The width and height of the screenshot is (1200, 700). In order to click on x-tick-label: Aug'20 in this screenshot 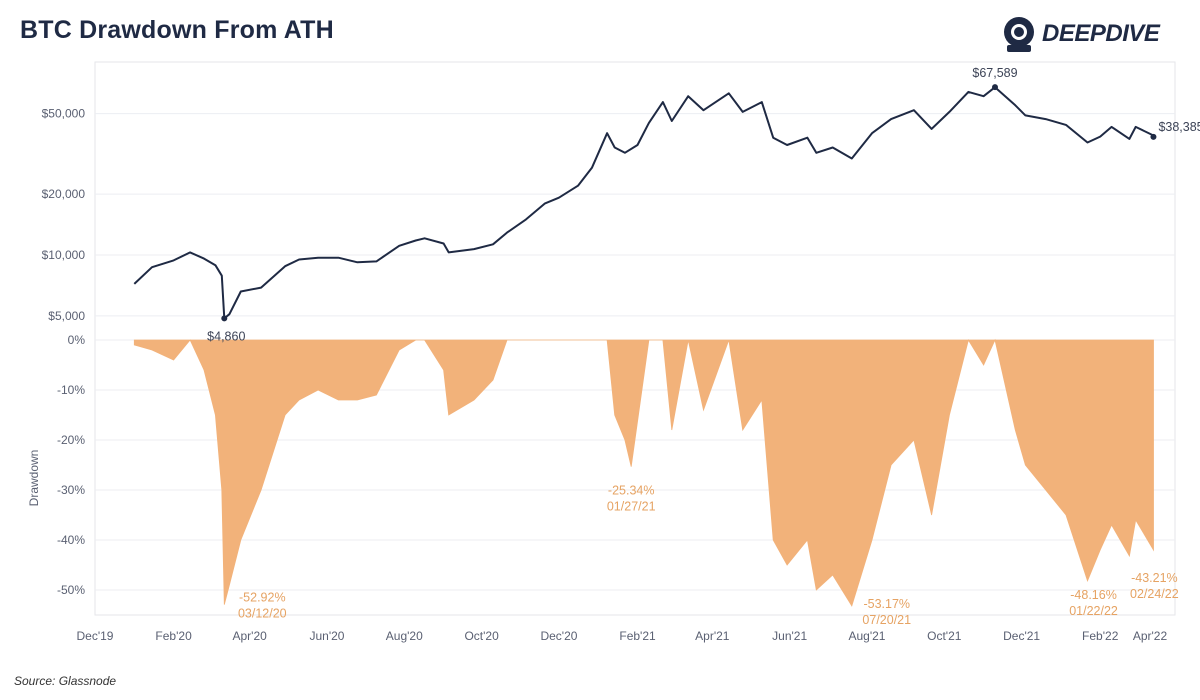, I will do `click(404, 636)`.